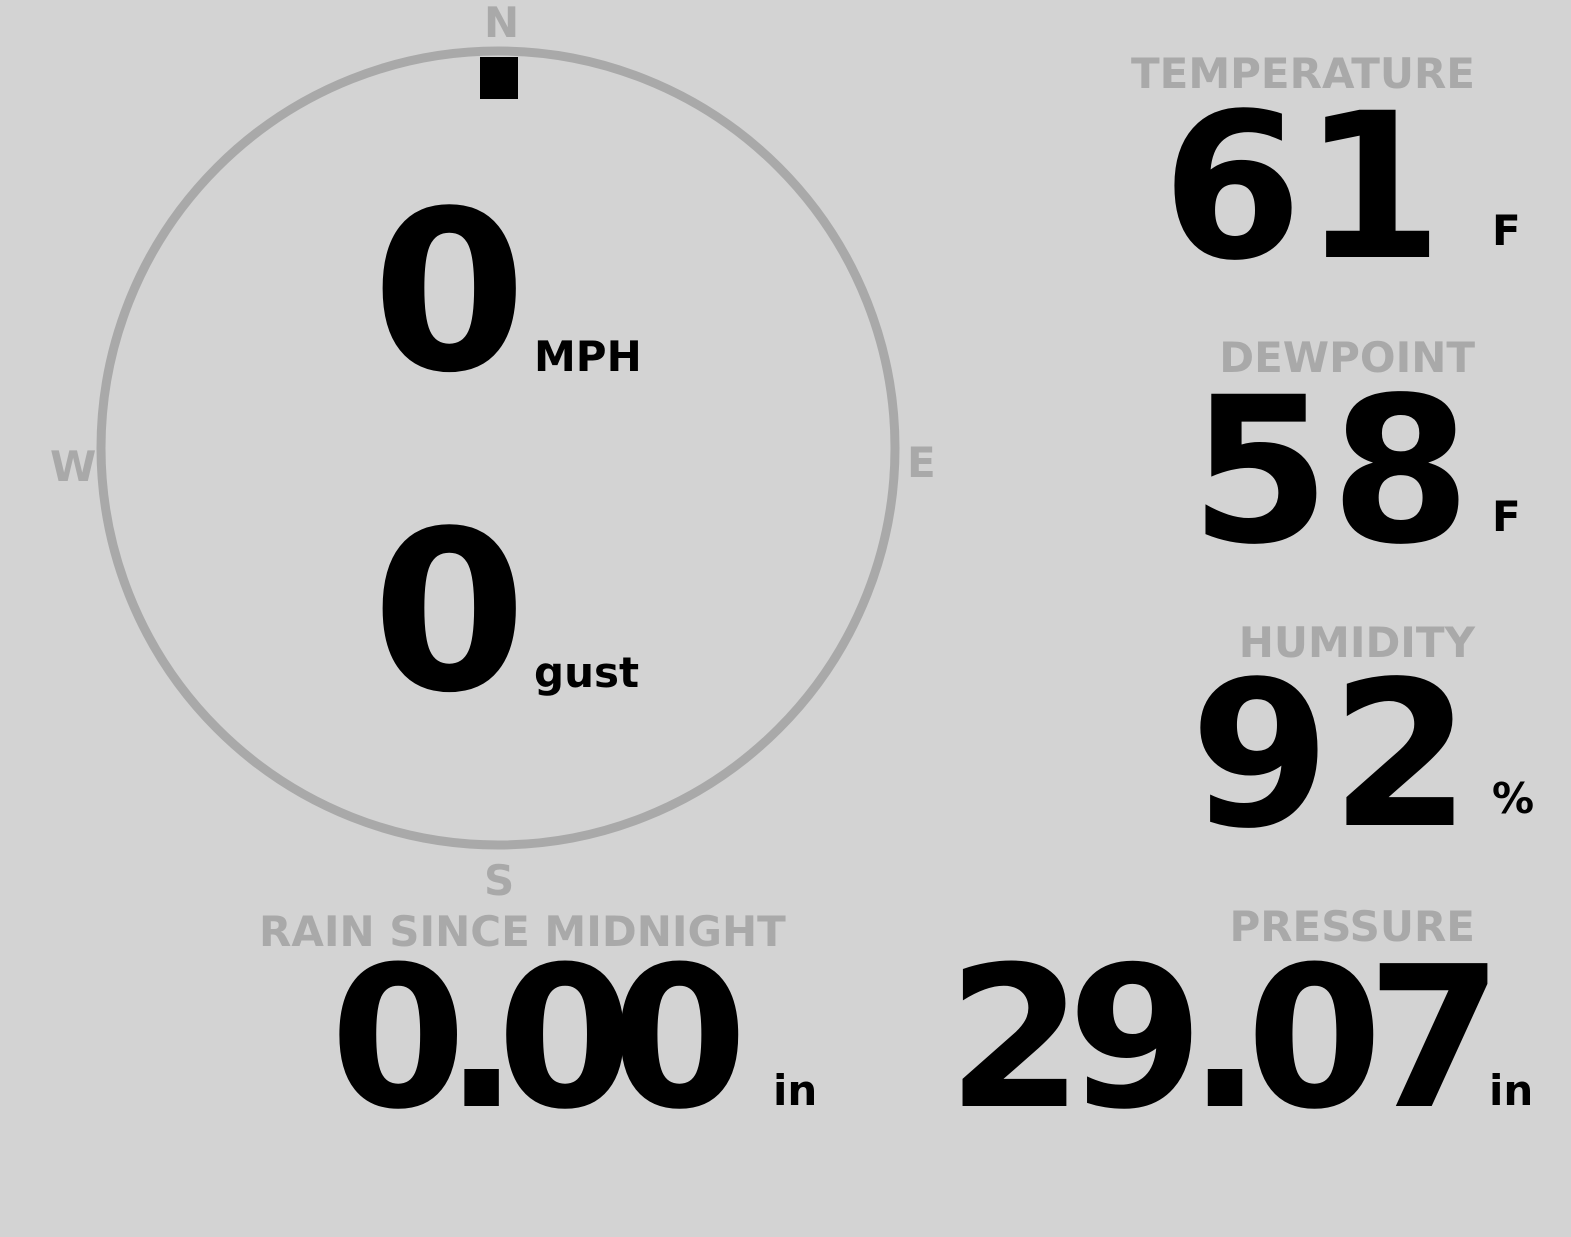 The width and height of the screenshot is (1571, 1237). Describe the element at coordinates (1356, 642) in the screenshot. I see `humidity-label: HUMIDITY` at that location.